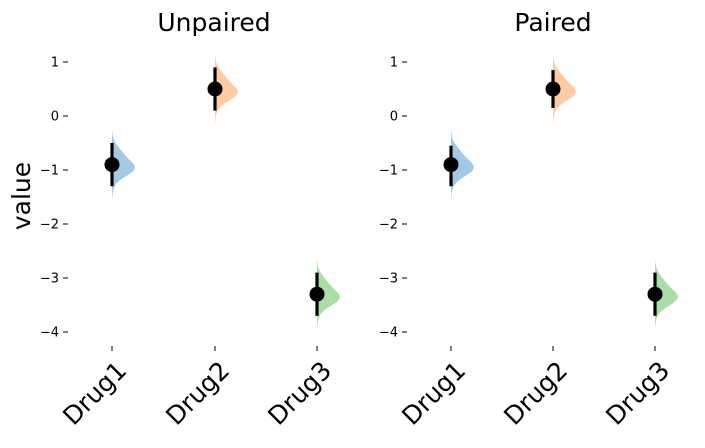 This screenshot has height=448, width=705. Describe the element at coordinates (21, 196) in the screenshot. I see `y-axis-label: value` at that location.